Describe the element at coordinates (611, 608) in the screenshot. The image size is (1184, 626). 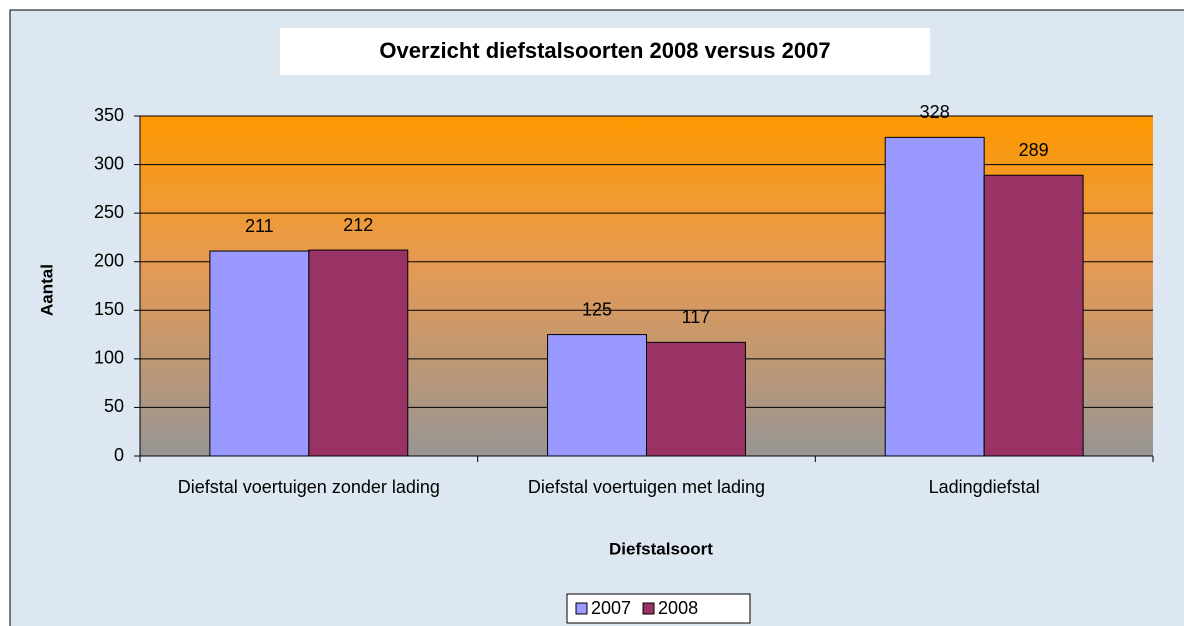
I see `legend-label: 2007` at that location.